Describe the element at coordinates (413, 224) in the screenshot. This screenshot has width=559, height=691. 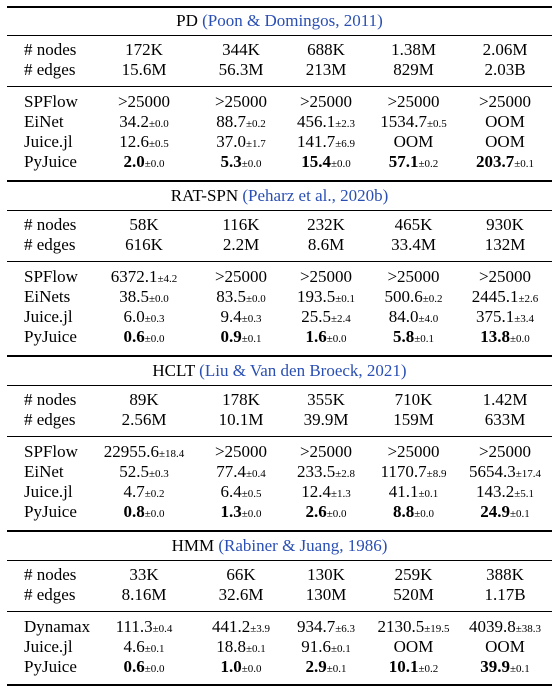
I see `cell: 465K` at that location.